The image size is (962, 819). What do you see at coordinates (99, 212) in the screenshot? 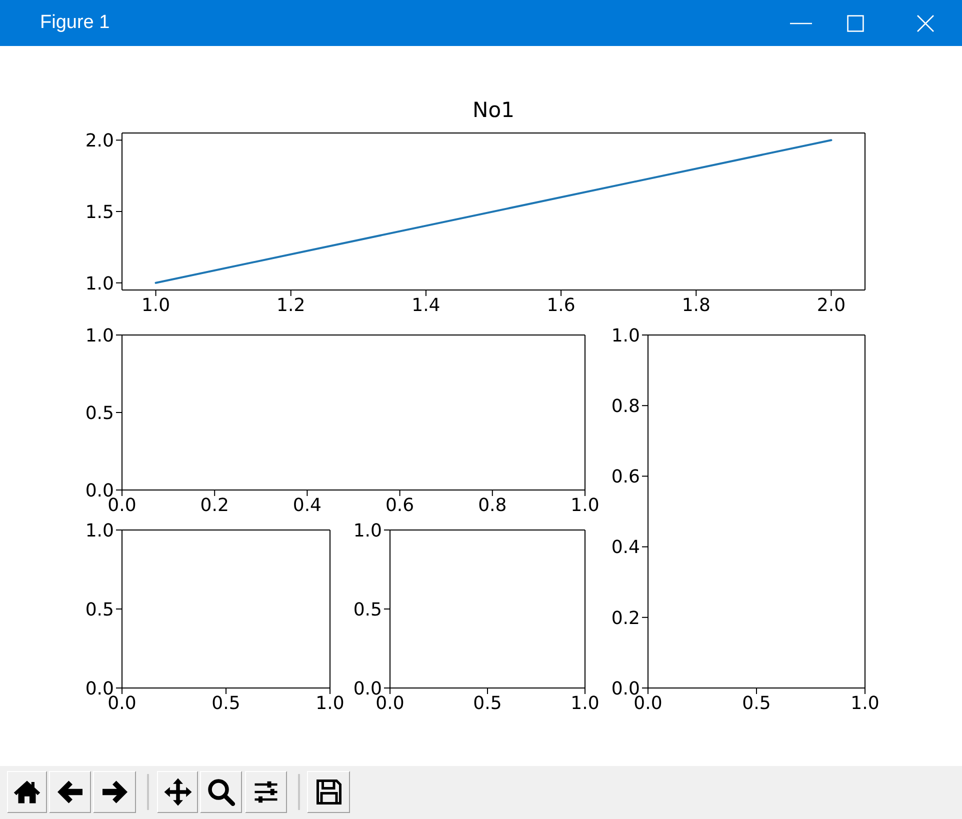
I see `y-tick-label: 1.5` at bounding box center [99, 212].